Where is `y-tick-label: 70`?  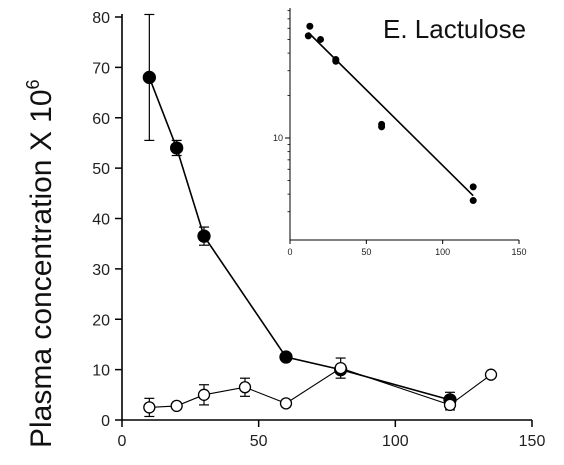
y-tick-label: 70 is located at coordinates (101, 68).